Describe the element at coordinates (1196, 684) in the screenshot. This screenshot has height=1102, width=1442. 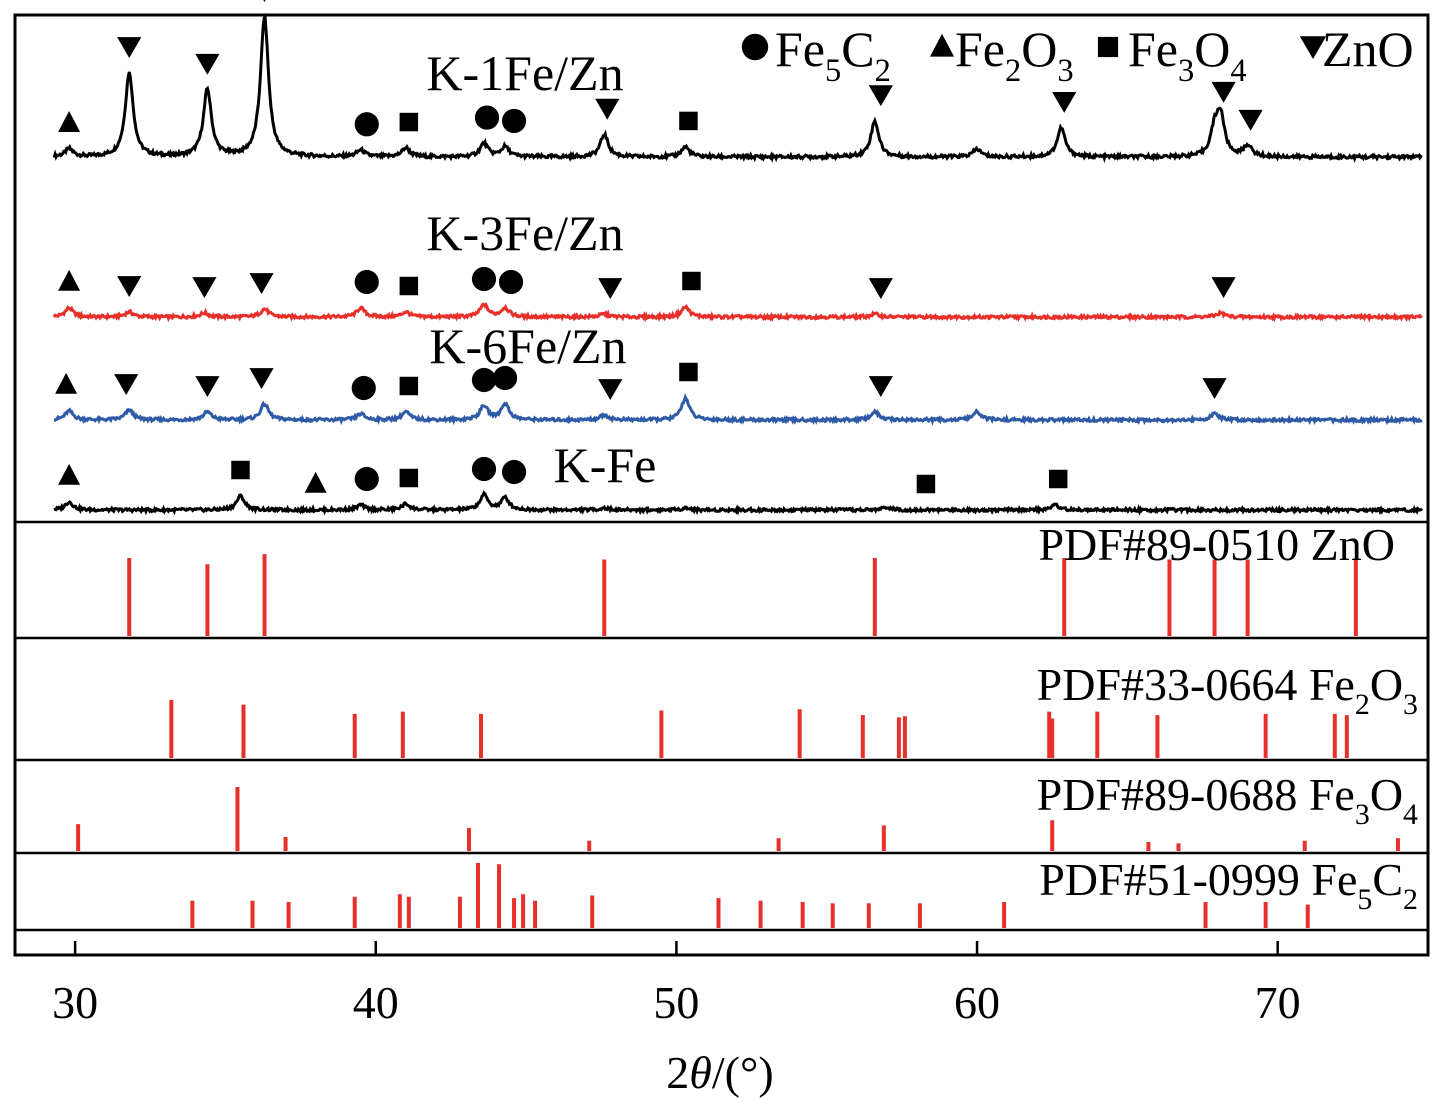
I see `reference-label-part: PDF#33-0664 Fe` at that location.